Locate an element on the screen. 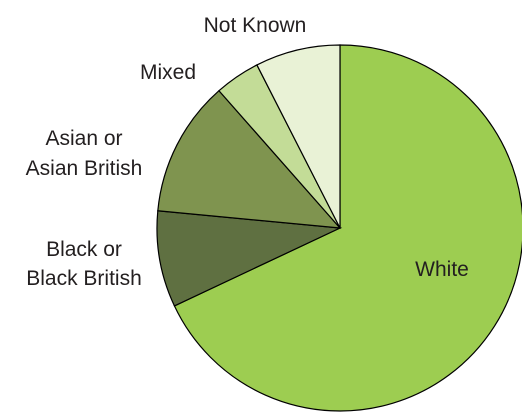 The height and width of the screenshot is (412, 522). label-mixed: Mixed is located at coordinates (168, 72).